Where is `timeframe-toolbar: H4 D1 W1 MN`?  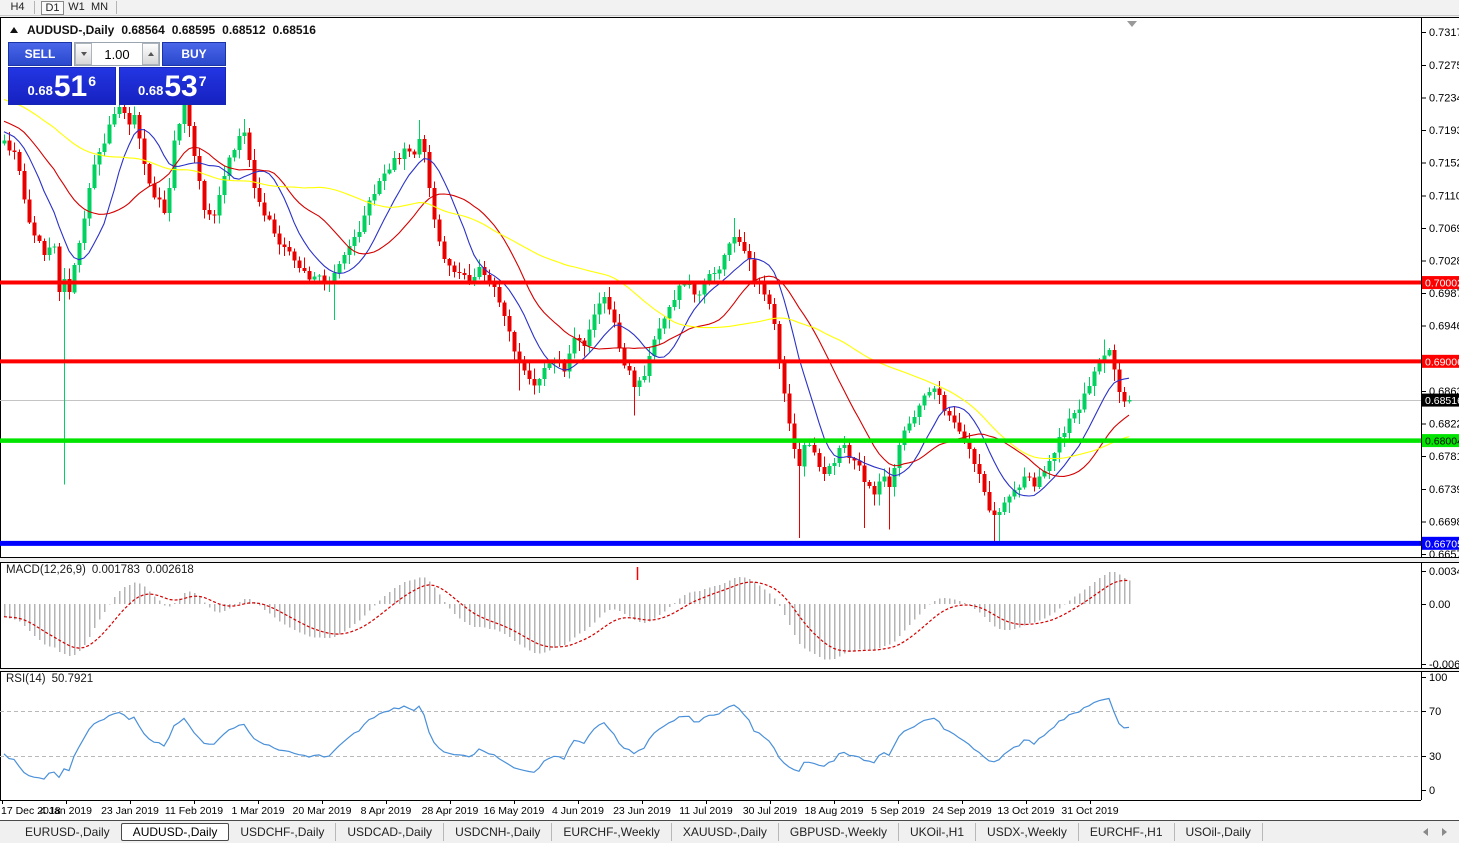 timeframe-toolbar: H4 D1 W1 MN is located at coordinates (729, 8).